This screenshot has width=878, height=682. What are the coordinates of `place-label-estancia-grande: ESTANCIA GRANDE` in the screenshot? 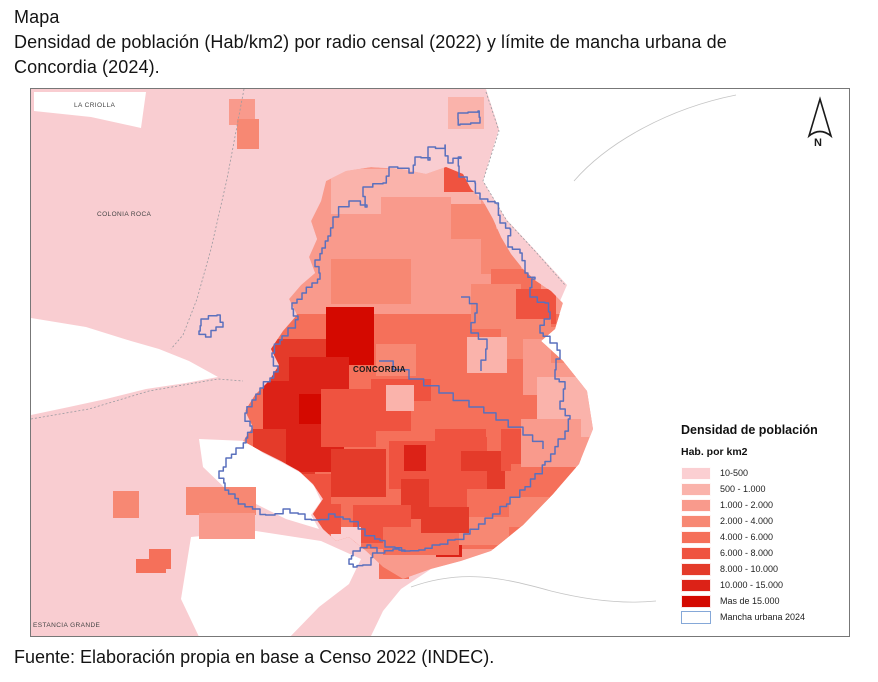 It's located at (67, 625).